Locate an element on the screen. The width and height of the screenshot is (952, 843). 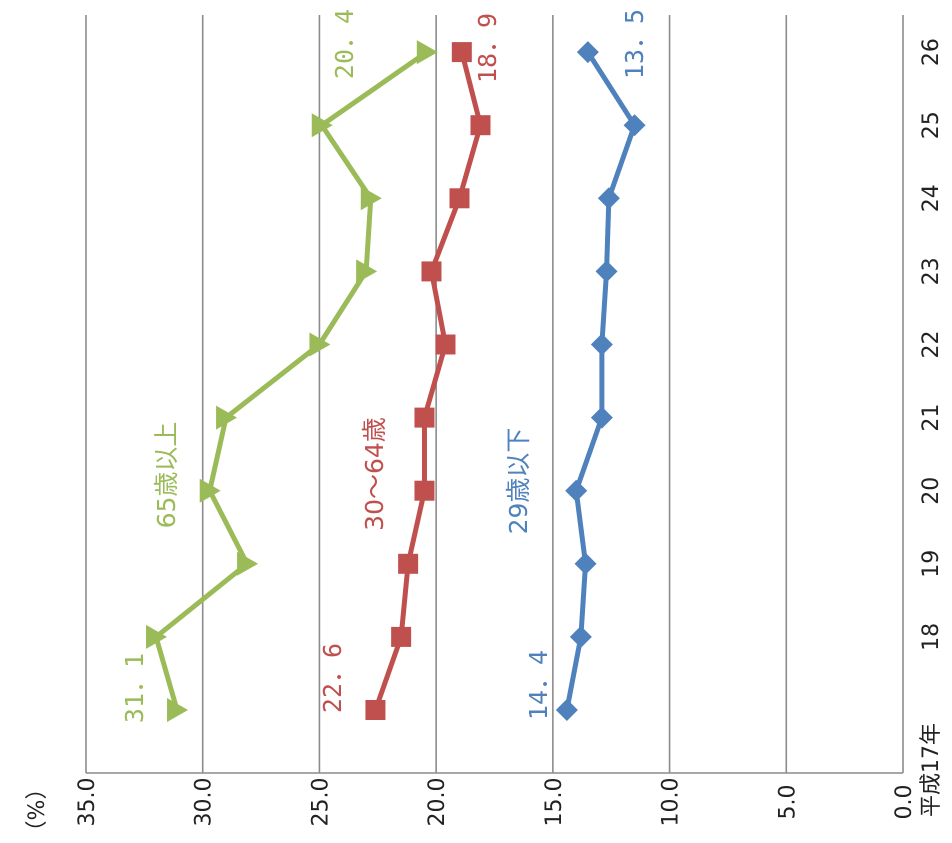
y-tick-label: 20.0 is located at coordinates (437, 802).